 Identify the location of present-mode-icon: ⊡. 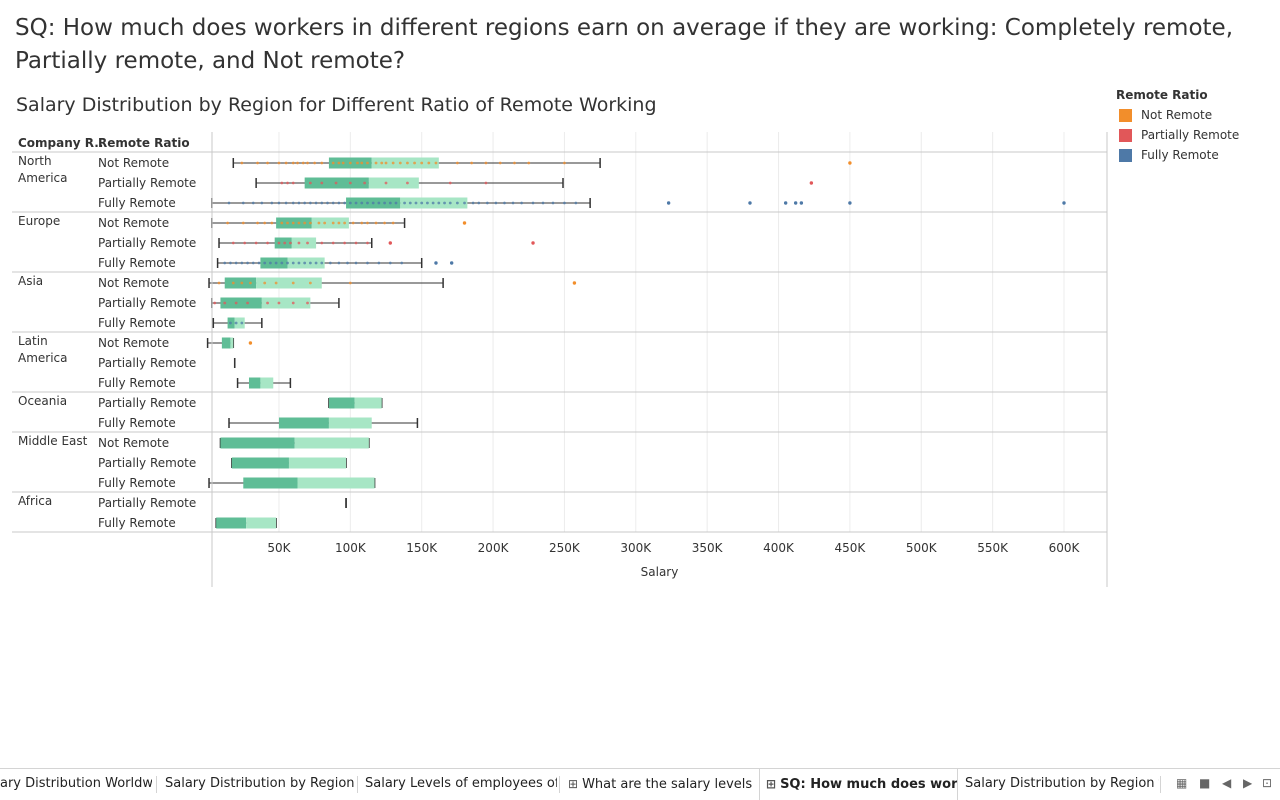
(1267, 783).